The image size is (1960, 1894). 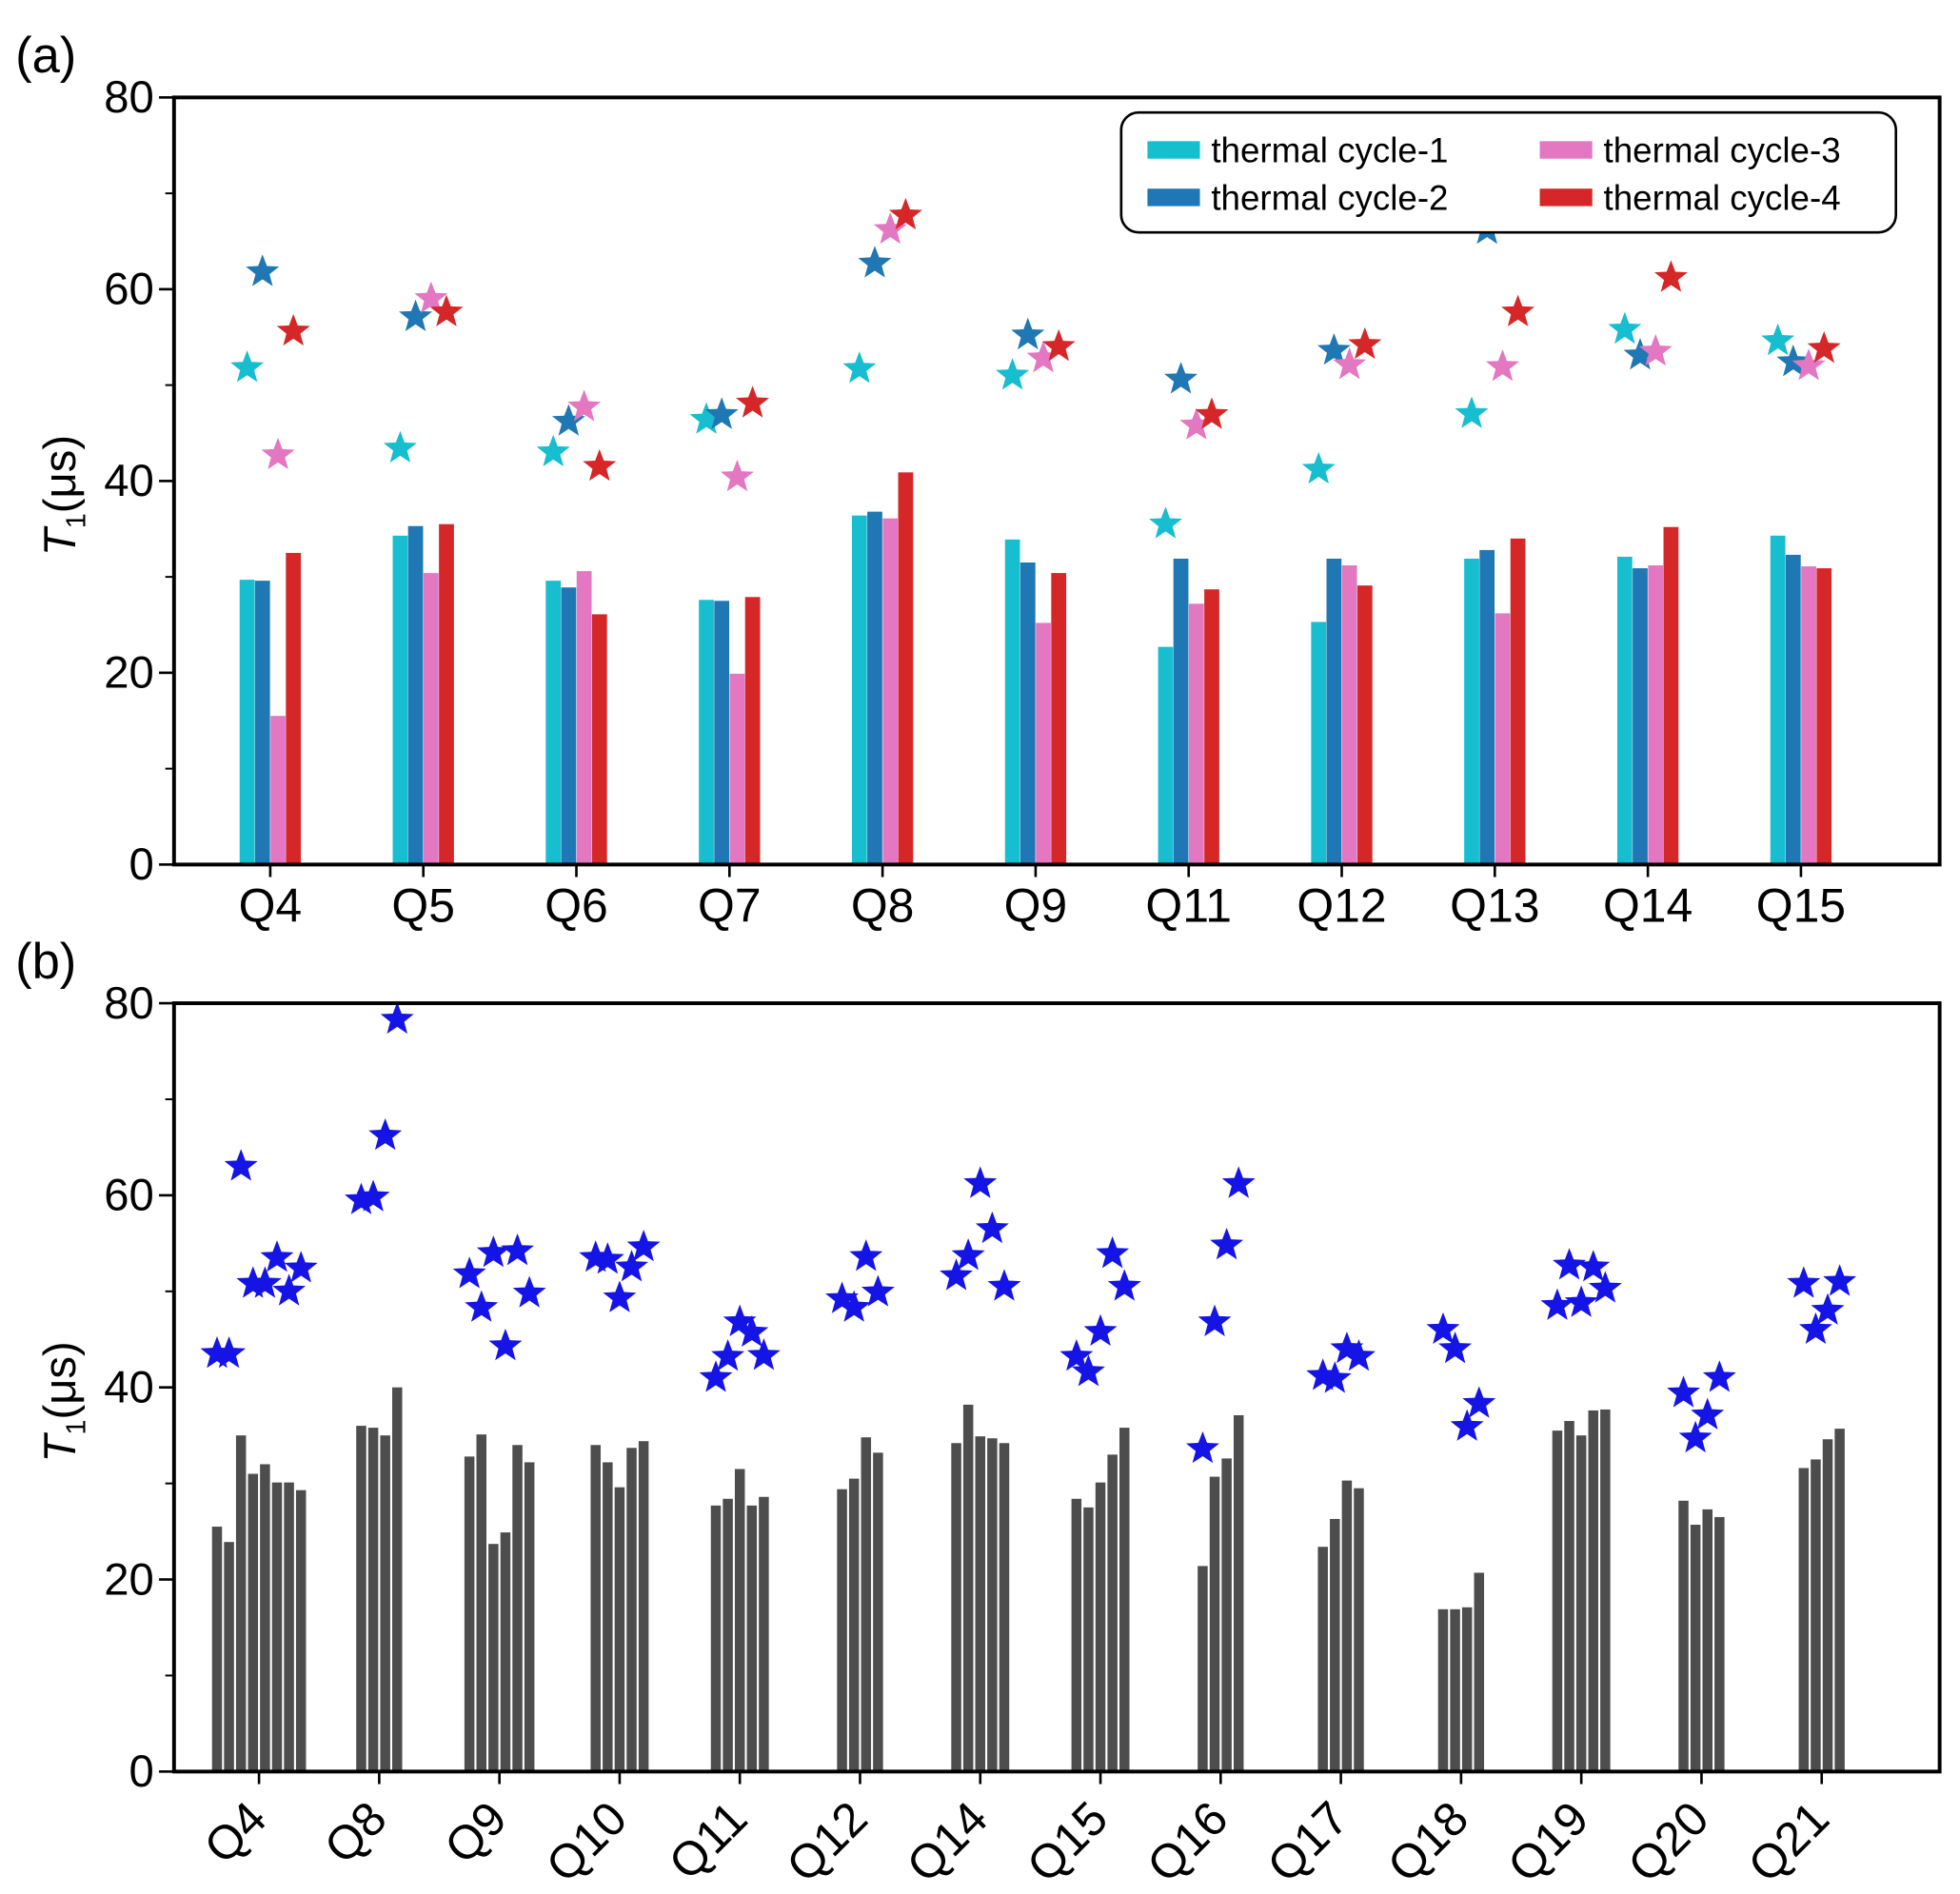 What do you see at coordinates (45, 962) in the screenshot?
I see `panel-label: (b)` at bounding box center [45, 962].